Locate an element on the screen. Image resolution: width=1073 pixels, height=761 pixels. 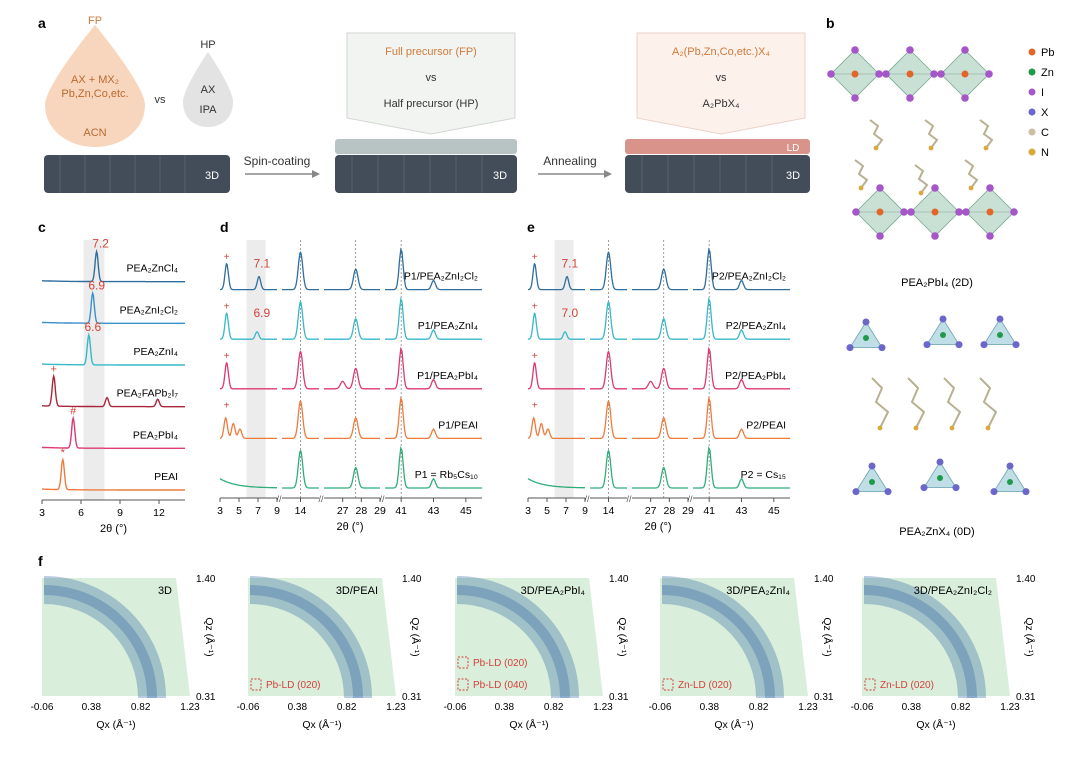
giwaxs-xtick-2-1: 0.38 is located at coordinates (505, 707).